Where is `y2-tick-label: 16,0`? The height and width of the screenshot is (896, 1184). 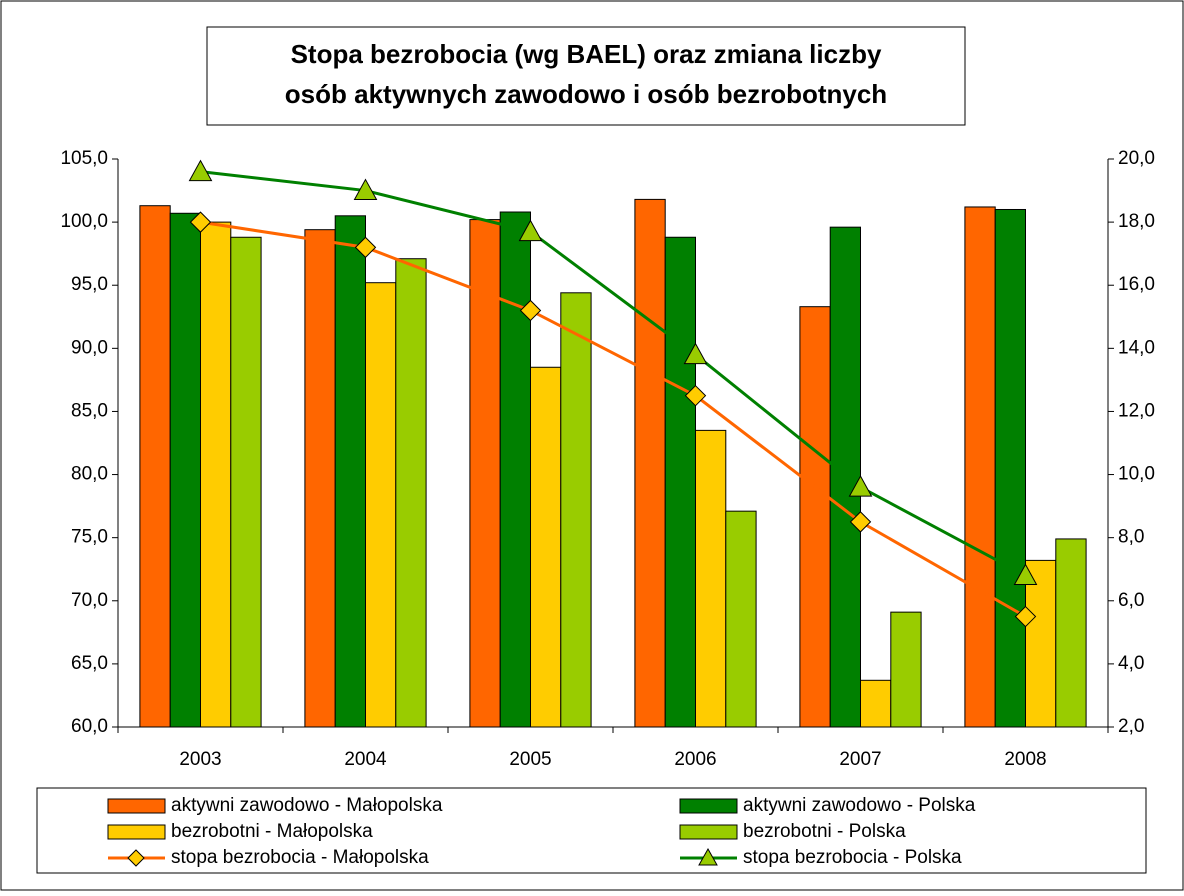
y2-tick-label: 16,0 is located at coordinates (1136, 284).